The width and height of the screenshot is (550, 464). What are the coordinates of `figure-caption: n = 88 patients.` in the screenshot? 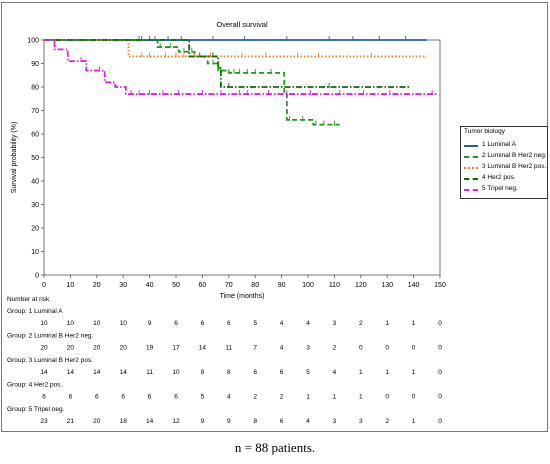 It's located at (275, 447).